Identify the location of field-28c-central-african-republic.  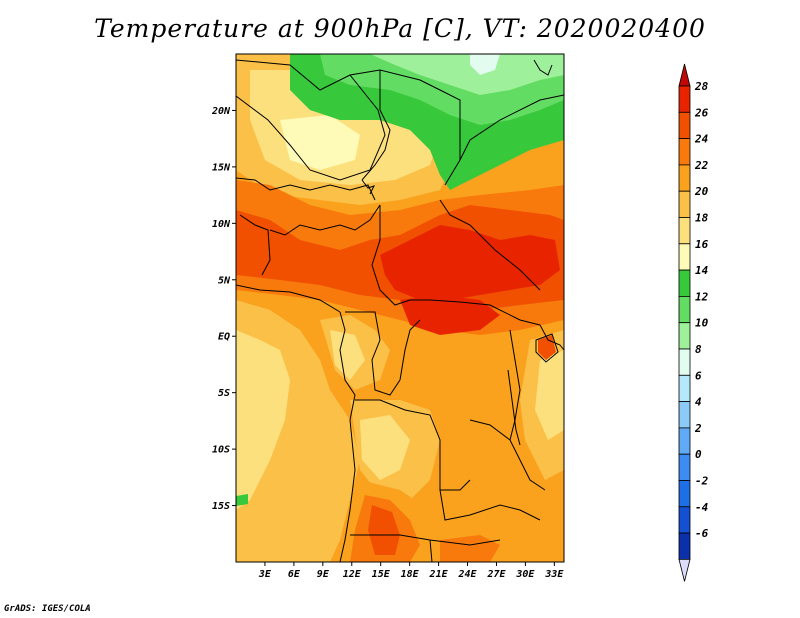
(470, 262).